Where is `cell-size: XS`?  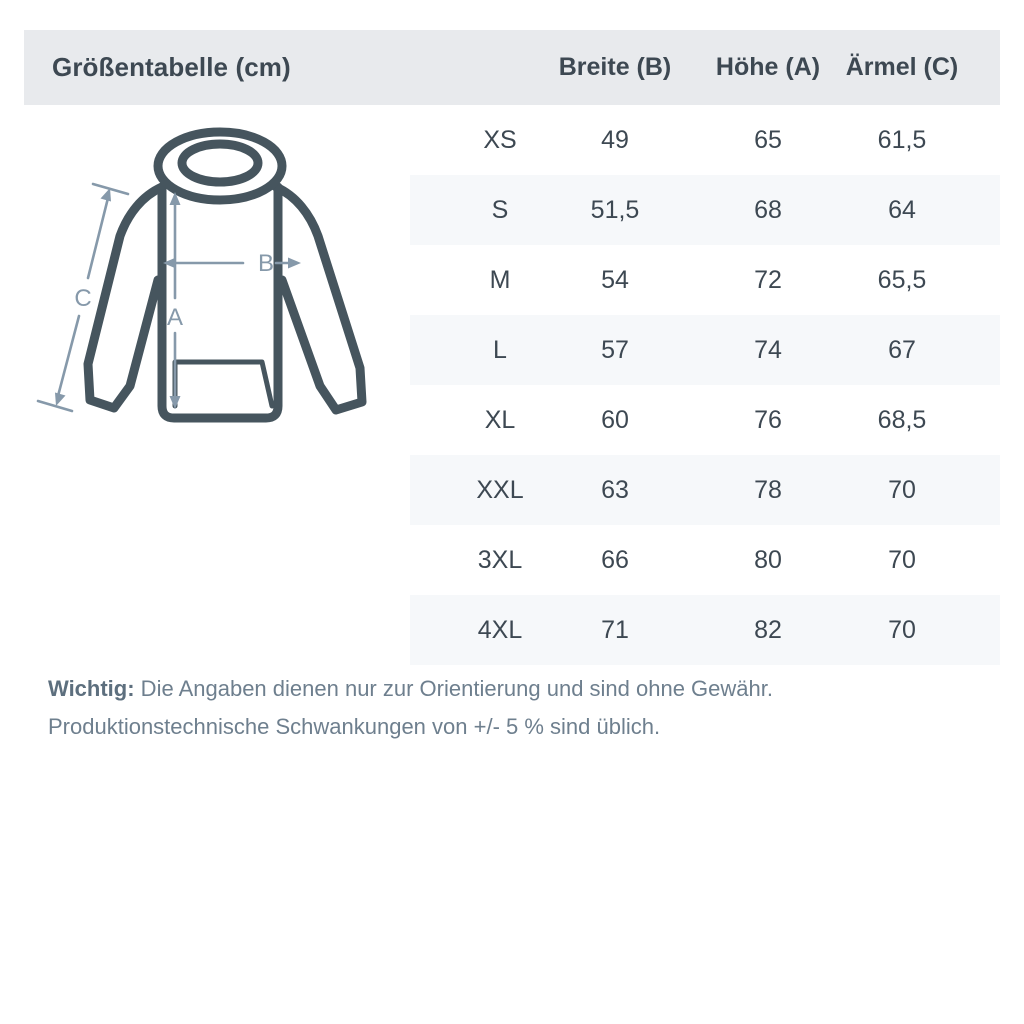
cell-size: XS is located at coordinates (500, 140).